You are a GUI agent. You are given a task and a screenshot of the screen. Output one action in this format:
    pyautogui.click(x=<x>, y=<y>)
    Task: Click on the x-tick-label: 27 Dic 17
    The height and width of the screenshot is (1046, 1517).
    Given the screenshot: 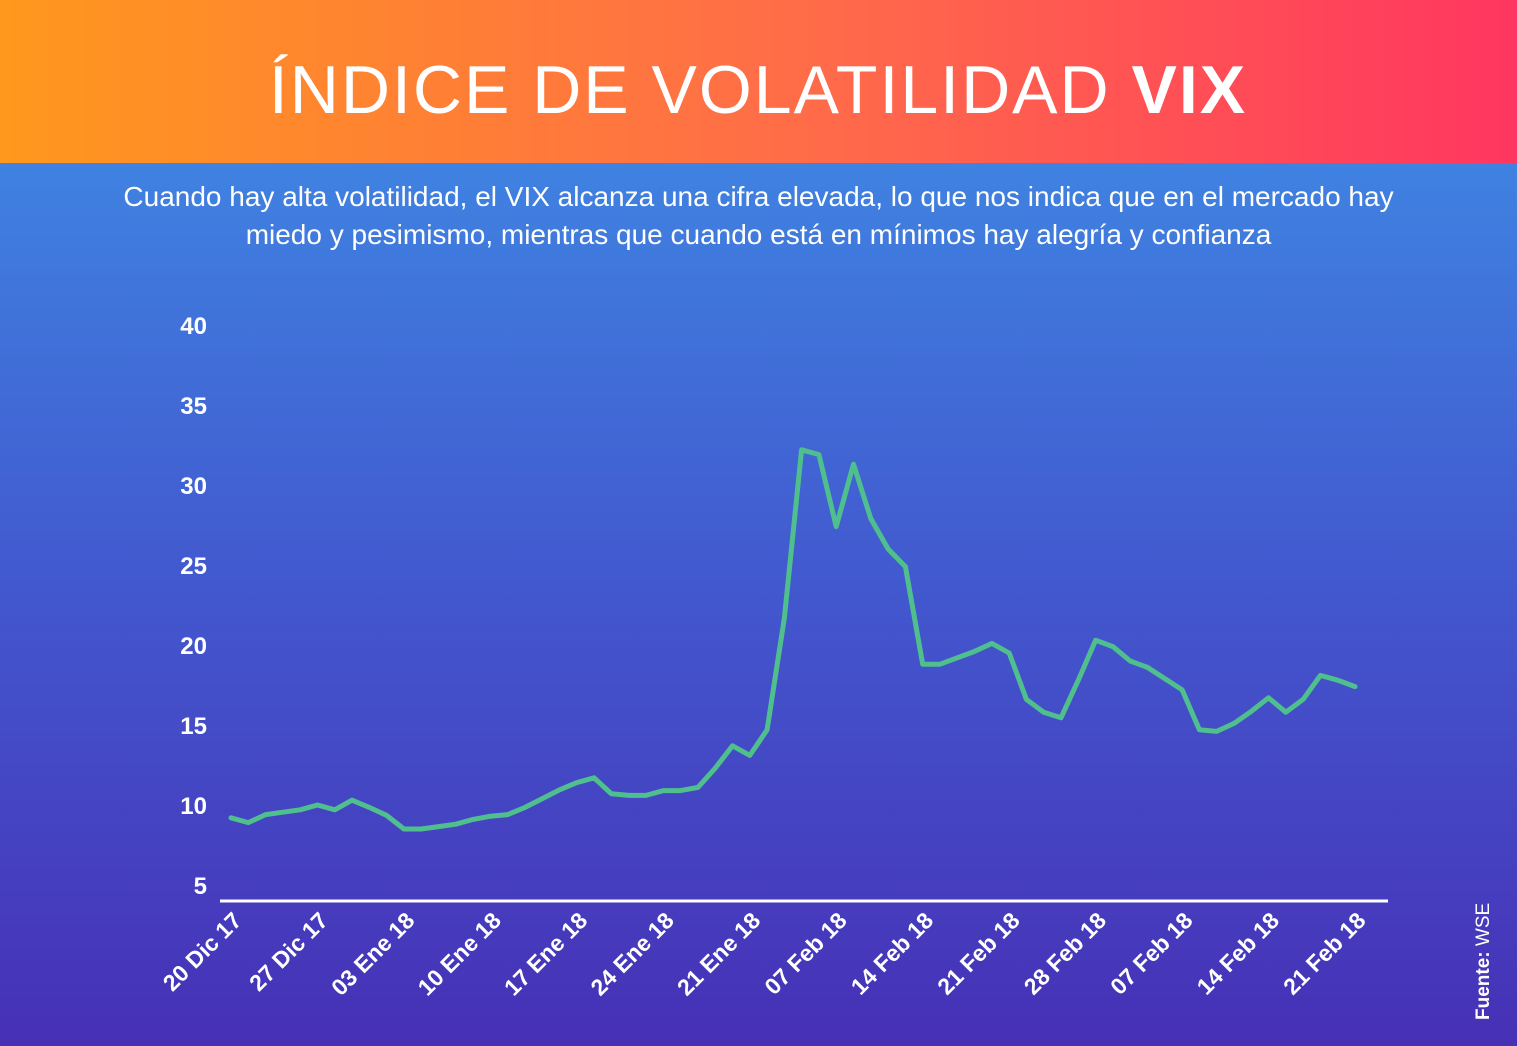 What is the action you would take?
    pyautogui.click(x=288, y=951)
    